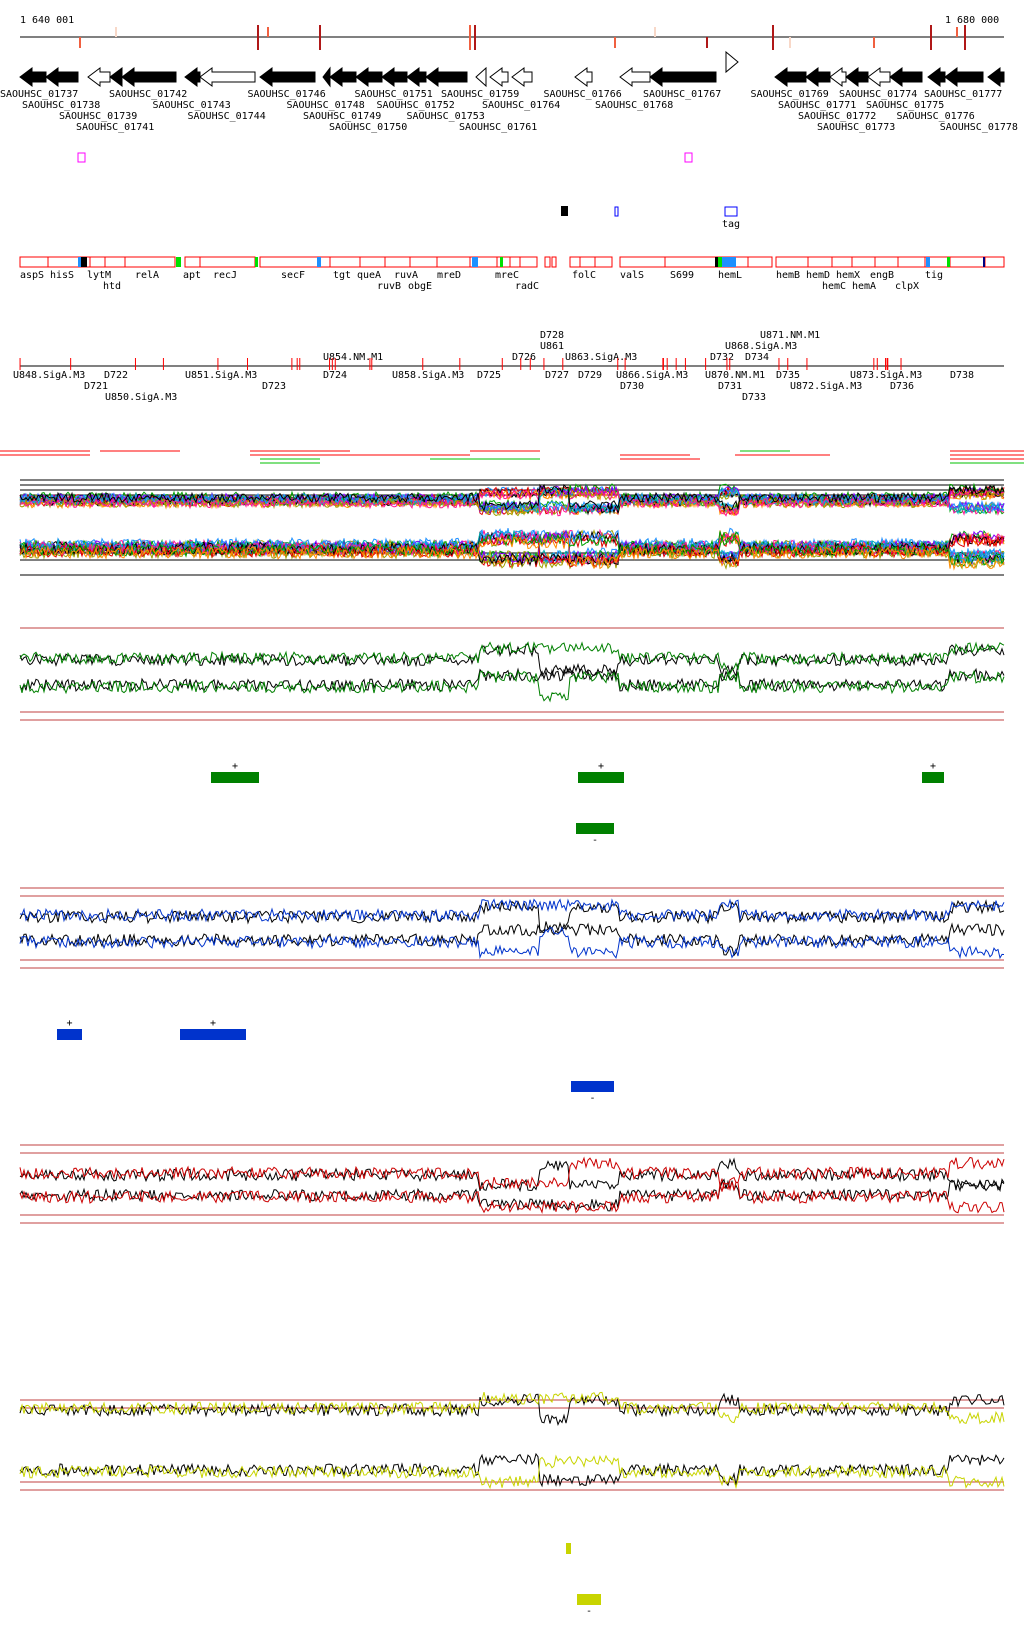 This screenshot has height=1640, width=1024. I want to click on operon-label: apt, so click(192, 275).